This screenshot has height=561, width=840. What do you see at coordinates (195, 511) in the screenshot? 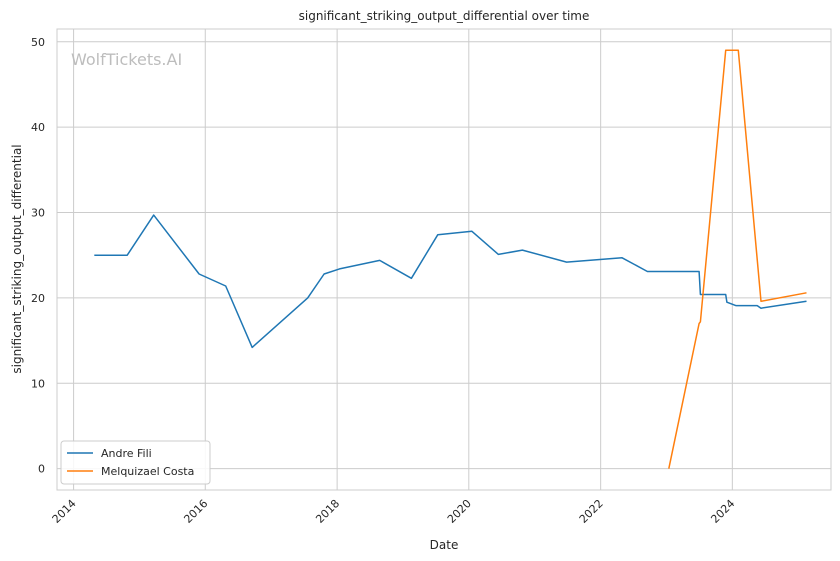
I see `x-tick-label: 2016` at bounding box center [195, 511].